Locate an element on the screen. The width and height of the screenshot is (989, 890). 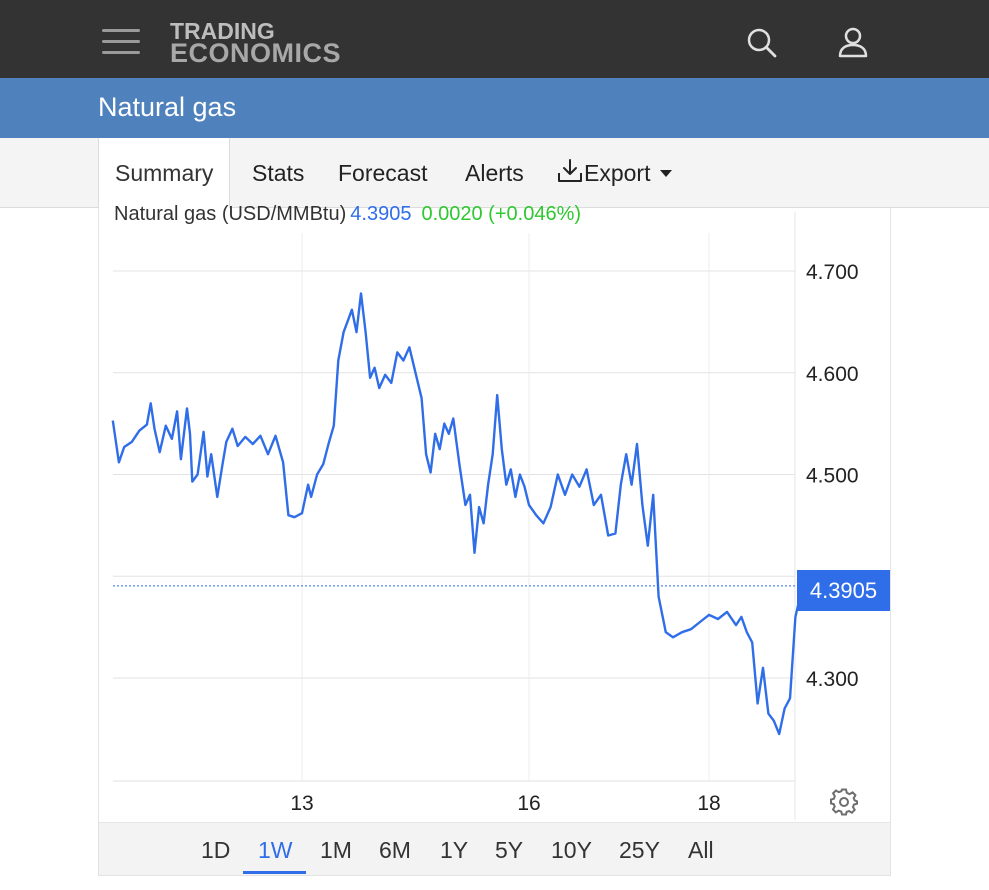
range-active-underline is located at coordinates (274, 872).